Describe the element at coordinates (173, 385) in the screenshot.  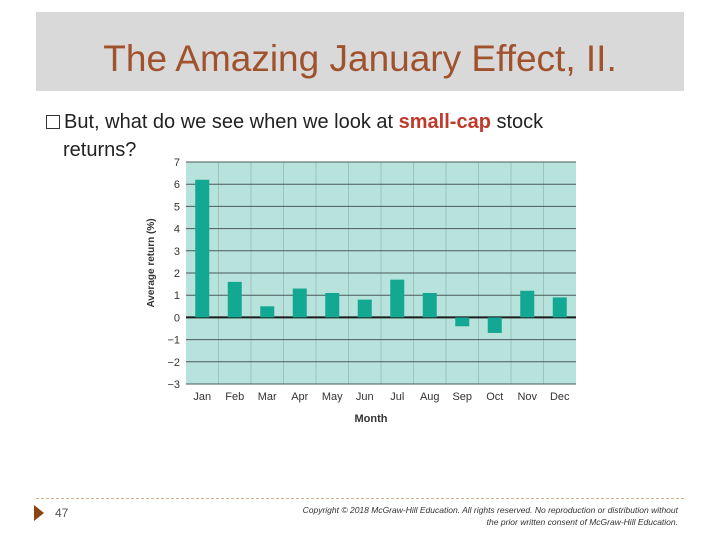
I see `y-tick-label: −3` at that location.